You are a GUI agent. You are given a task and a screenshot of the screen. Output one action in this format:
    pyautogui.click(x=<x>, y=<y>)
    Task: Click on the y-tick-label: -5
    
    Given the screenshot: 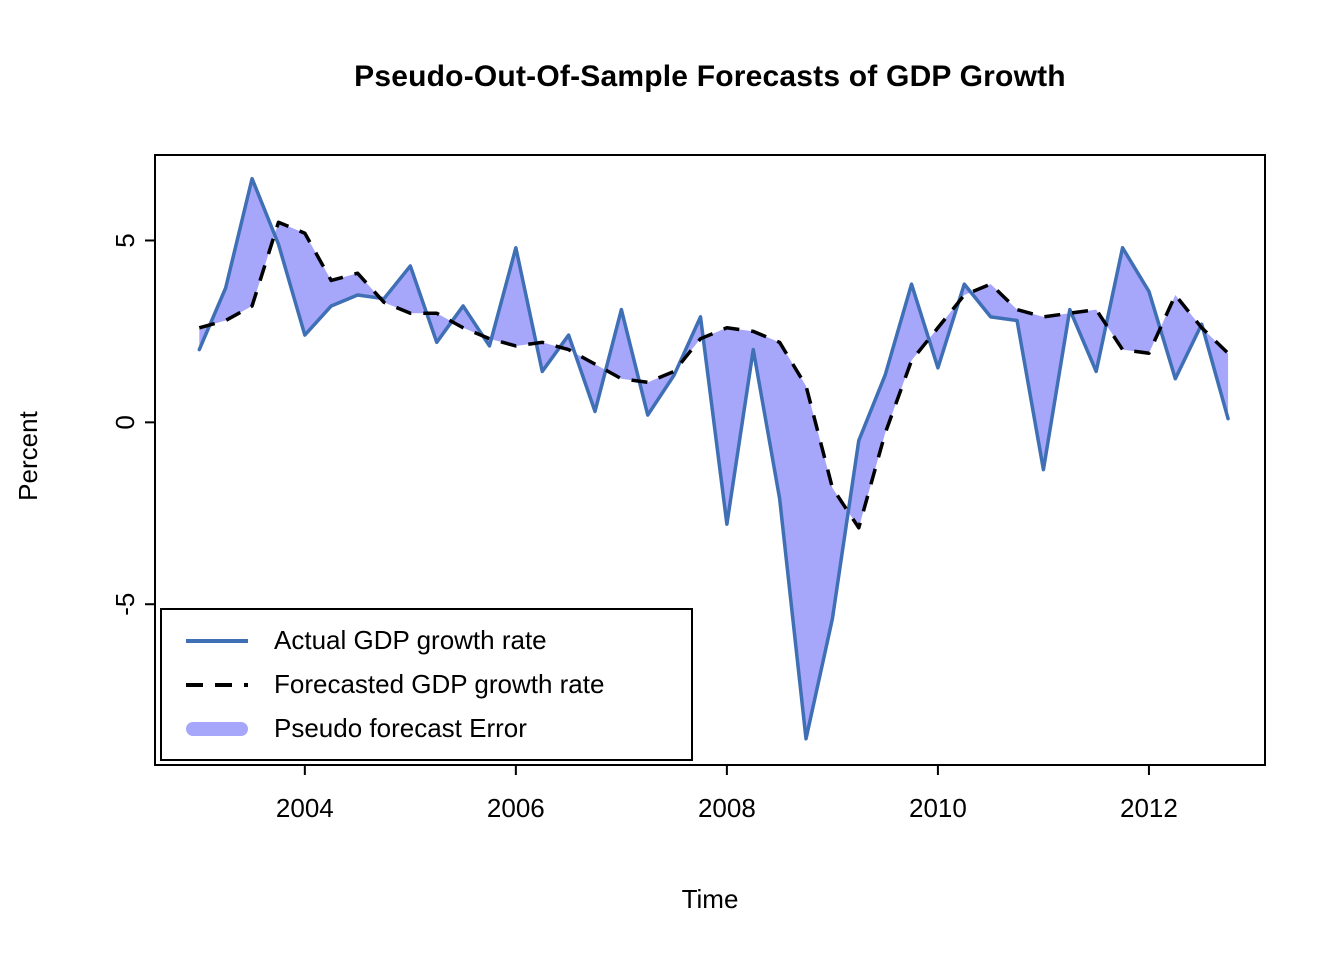 What is the action you would take?
    pyautogui.click(x=125, y=604)
    